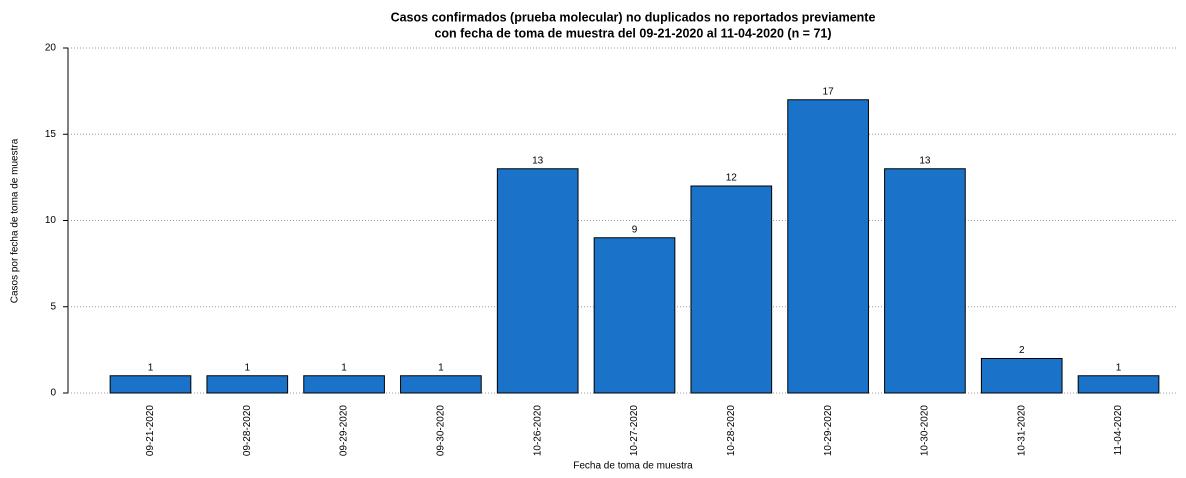  I want to click on x-tick-label: 10-28-2020, so click(731, 431).